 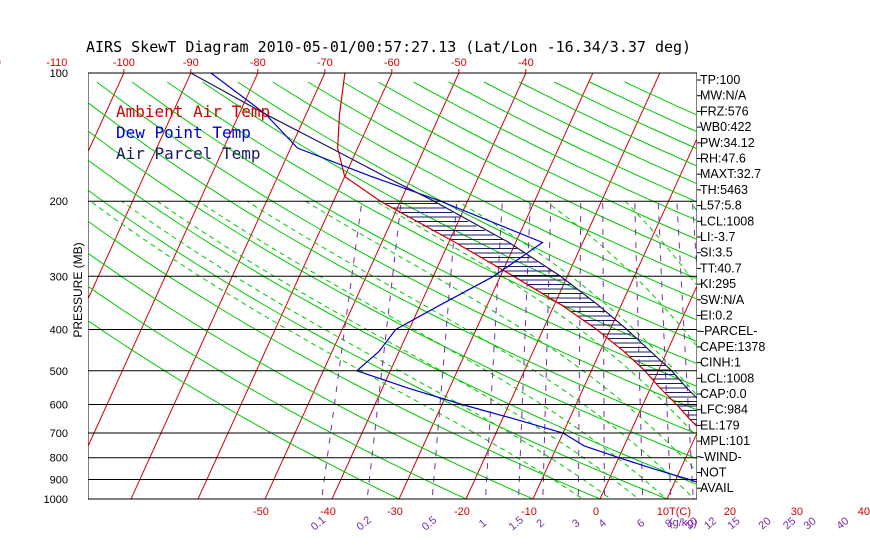 What do you see at coordinates (724, 410) in the screenshot?
I see `index-label: LFC:984` at bounding box center [724, 410].